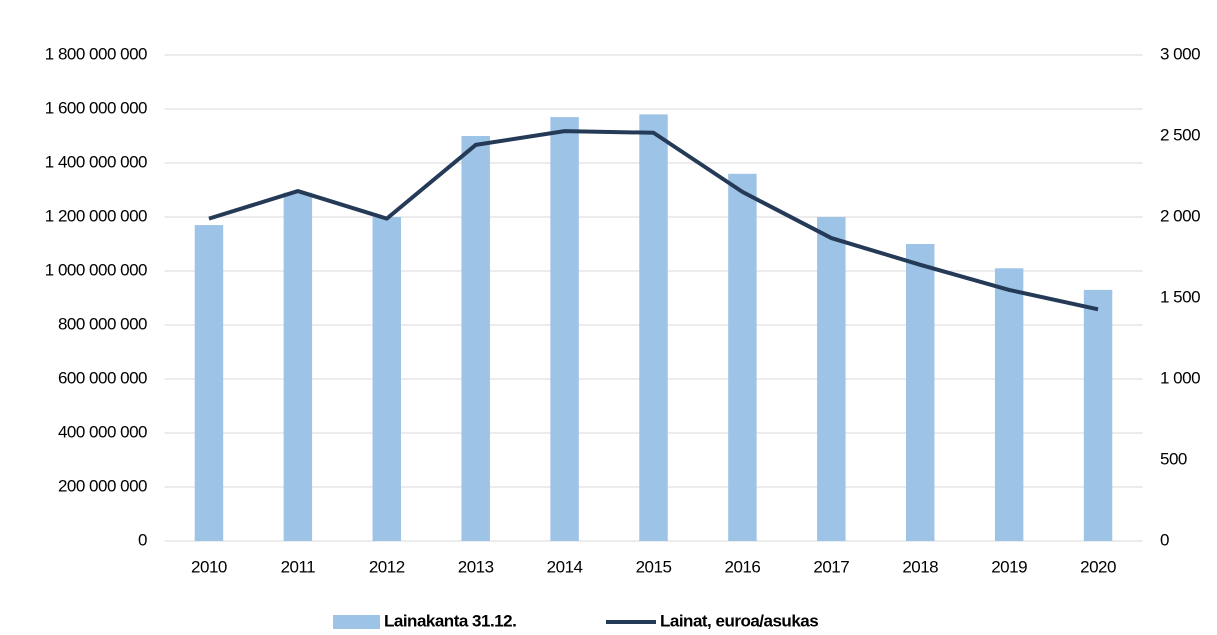 The height and width of the screenshot is (635, 1217). I want to click on y2-tick-label: 2 000, so click(1180, 215).